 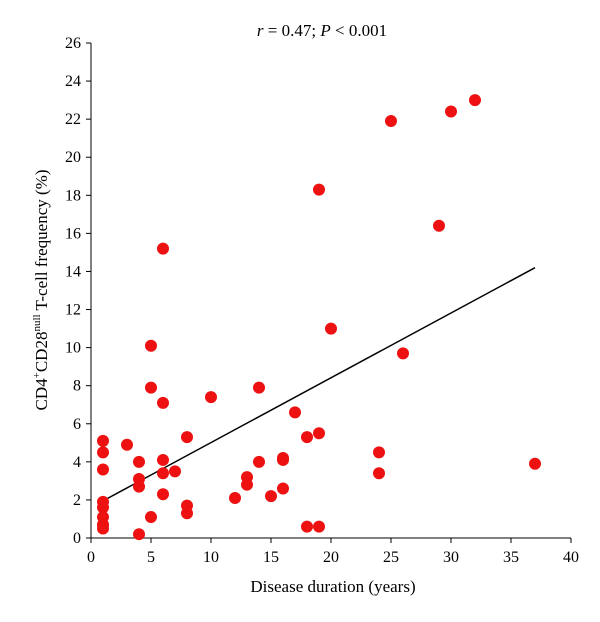 I want to click on y-tick-label: 18, so click(x=73, y=195).